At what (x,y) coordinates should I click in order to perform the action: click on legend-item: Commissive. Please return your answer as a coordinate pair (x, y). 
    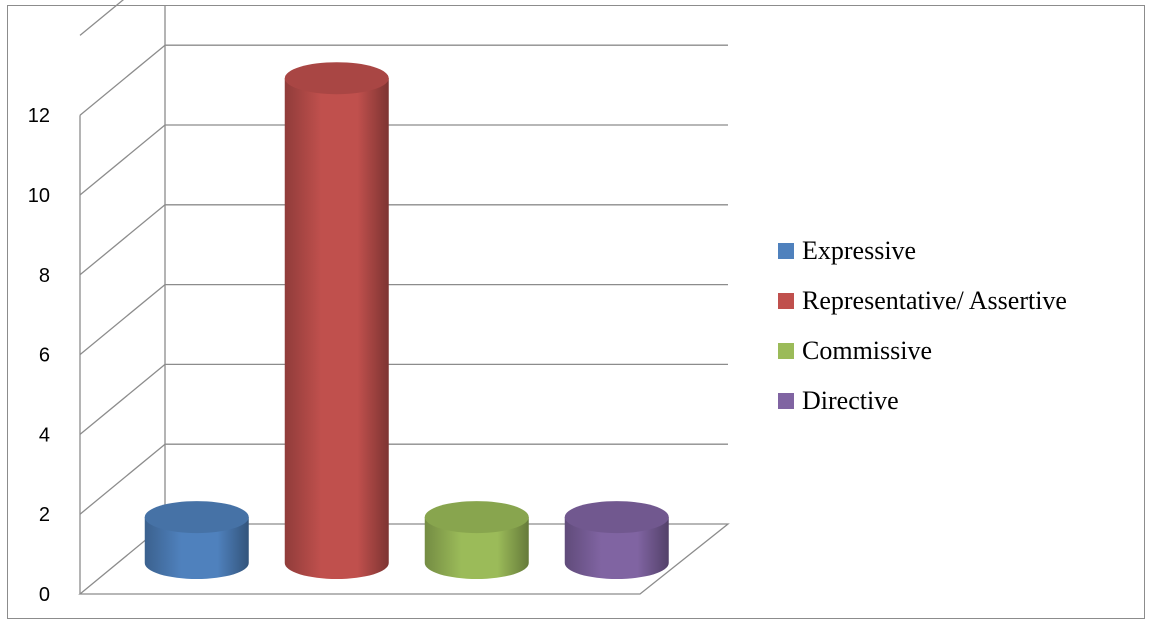
    Looking at the image, I should click on (922, 351).